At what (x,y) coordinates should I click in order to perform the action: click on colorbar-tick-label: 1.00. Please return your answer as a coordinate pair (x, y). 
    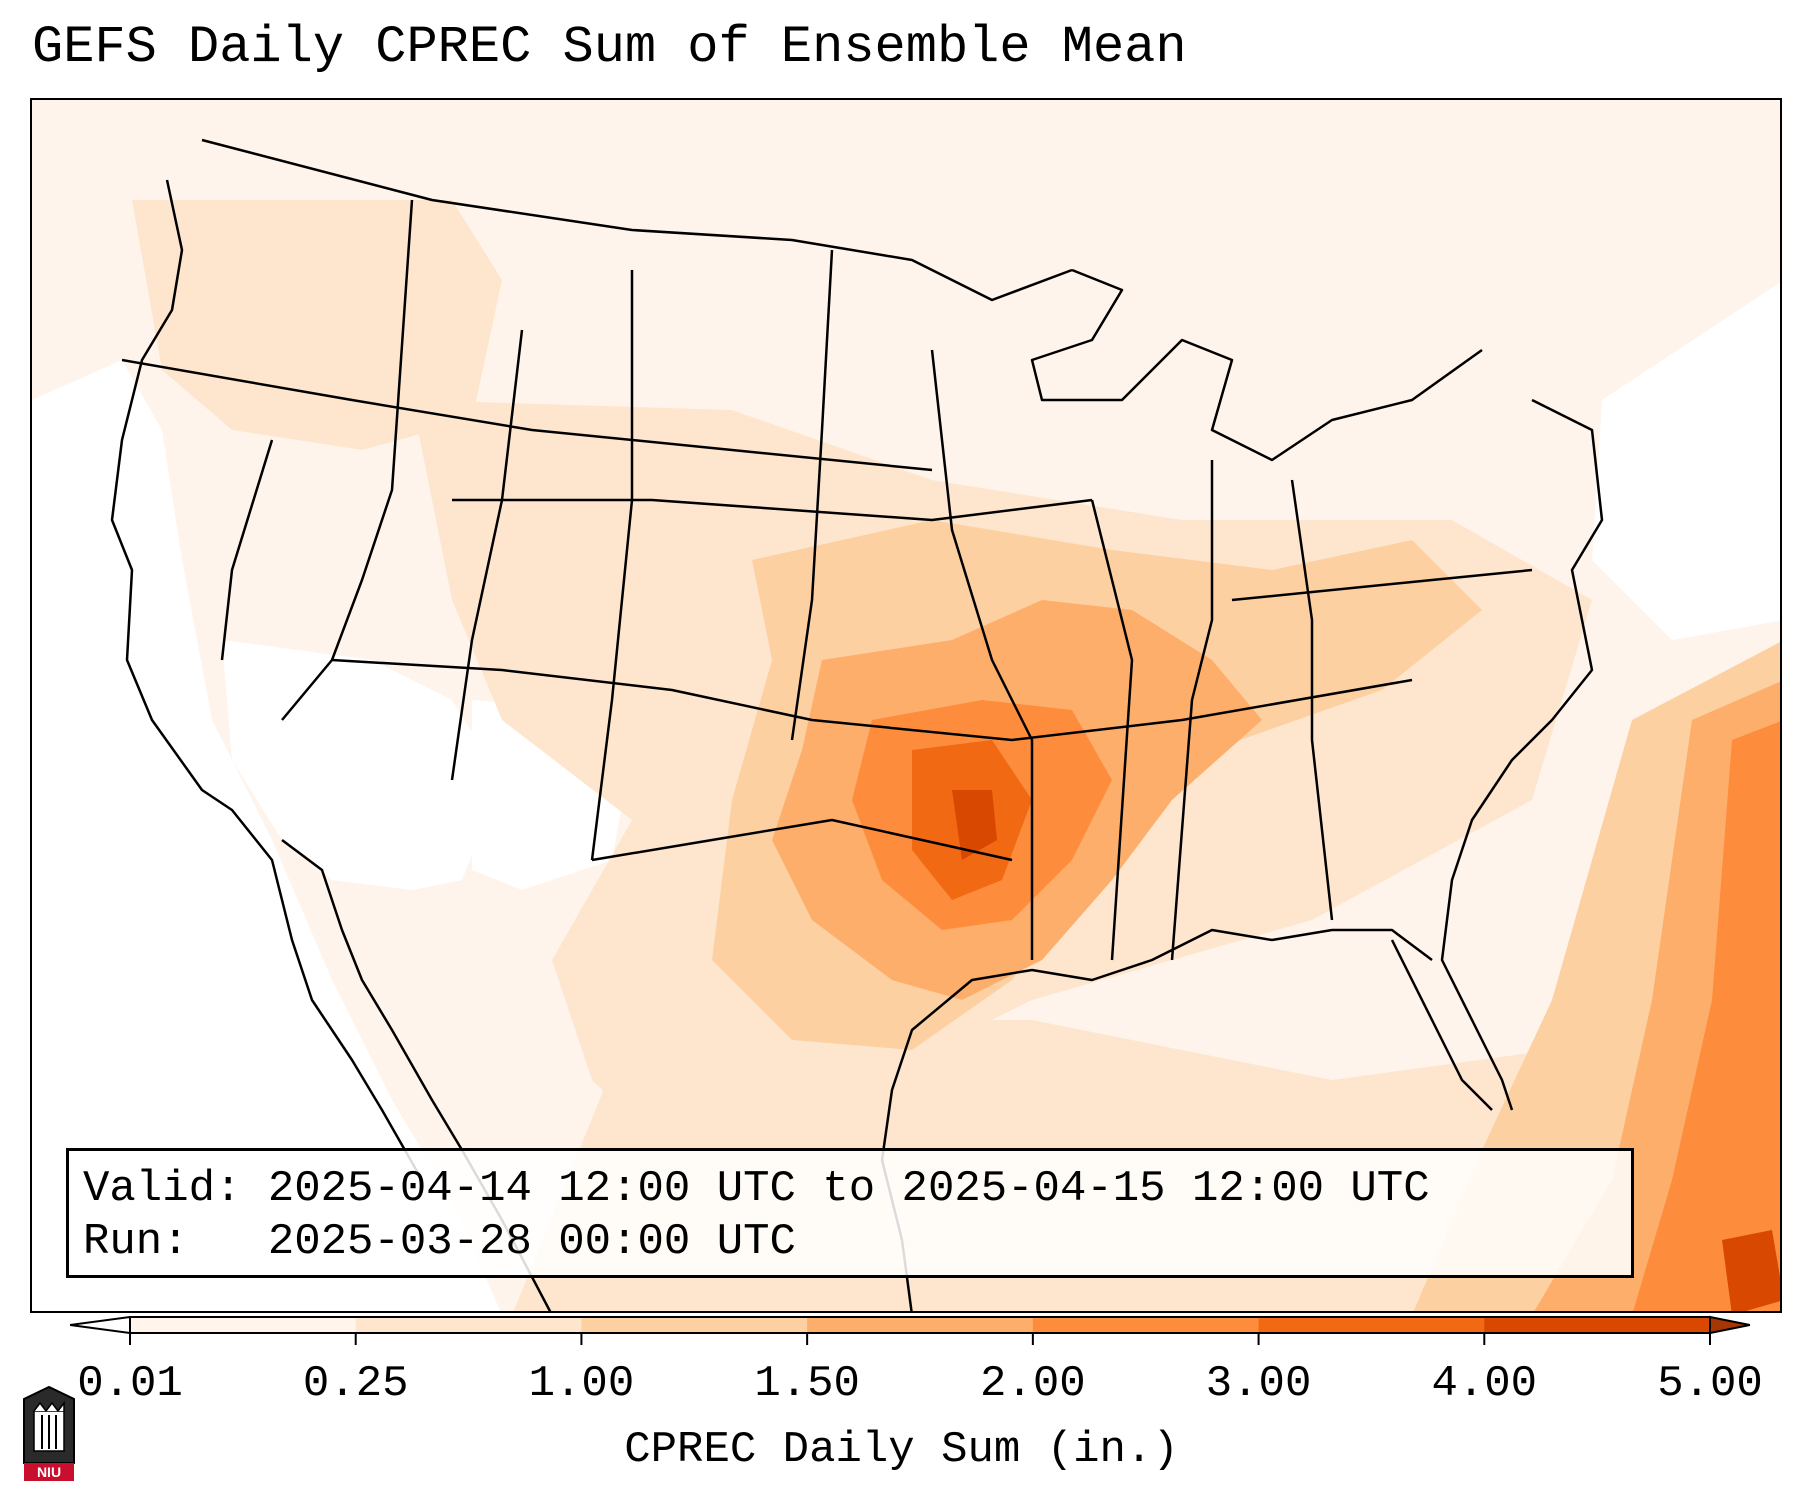
    Looking at the image, I should click on (581, 1384).